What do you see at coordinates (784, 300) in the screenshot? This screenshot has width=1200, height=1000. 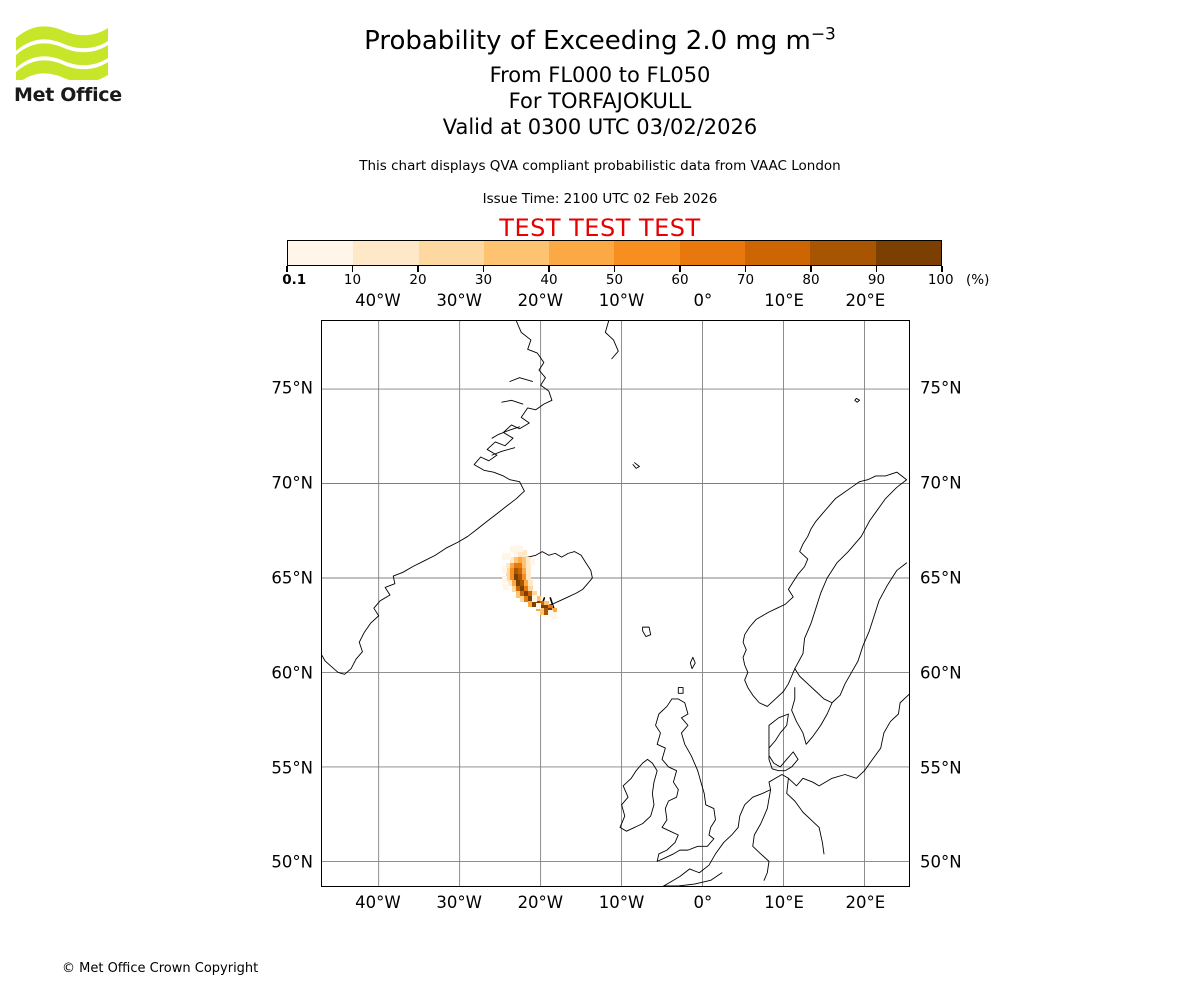 I see `lon-label-top-10°E: 10°E` at bounding box center [784, 300].